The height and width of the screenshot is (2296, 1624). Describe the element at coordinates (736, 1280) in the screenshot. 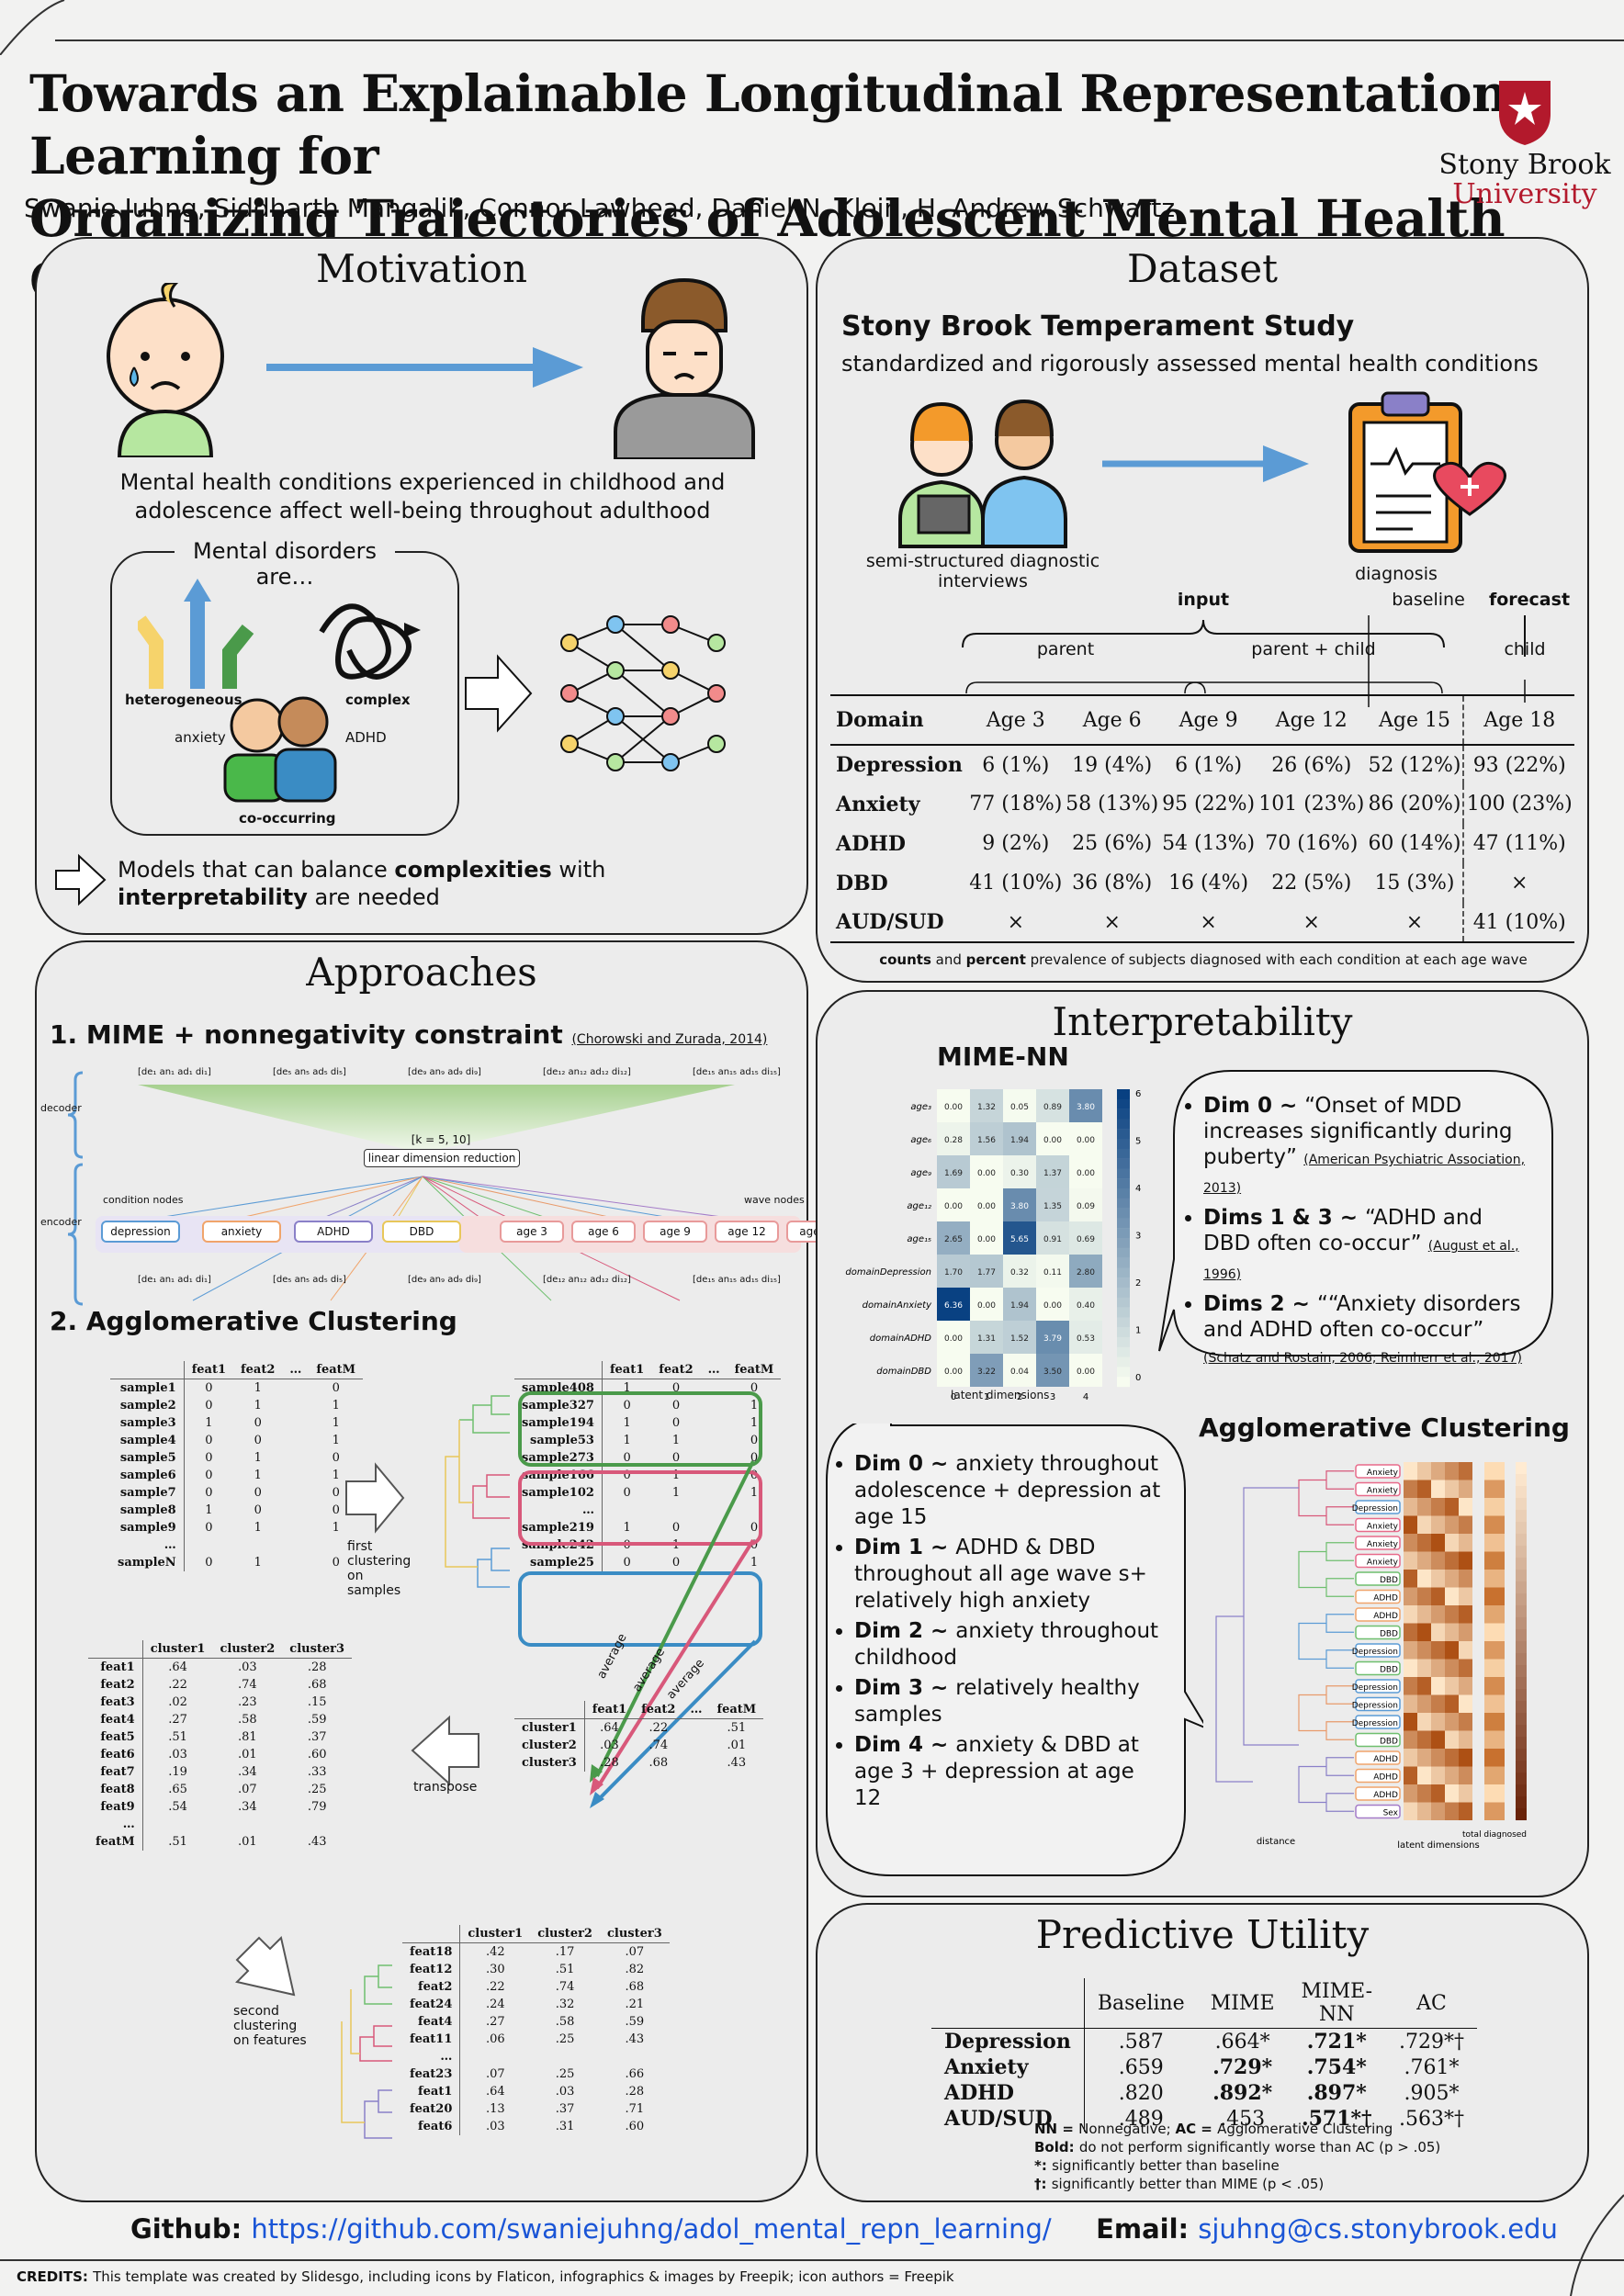

I see `enc-group-5: [de₁₅ an₁₅ ad₁₅ di₁₅]` at that location.